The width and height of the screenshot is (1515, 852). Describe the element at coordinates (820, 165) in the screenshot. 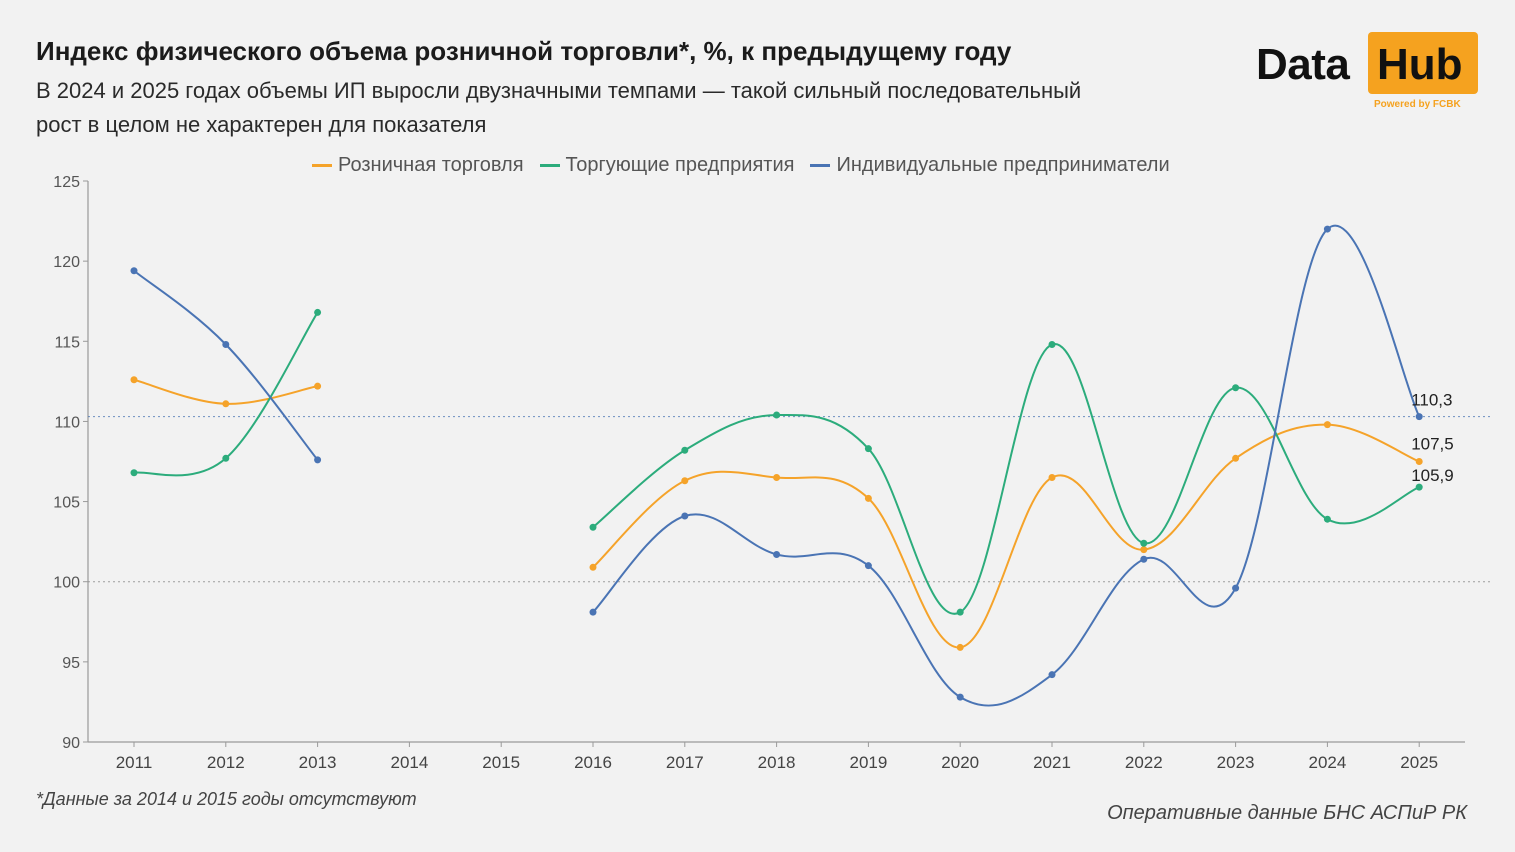

I see `legend-swatch-entrepreneurs` at that location.